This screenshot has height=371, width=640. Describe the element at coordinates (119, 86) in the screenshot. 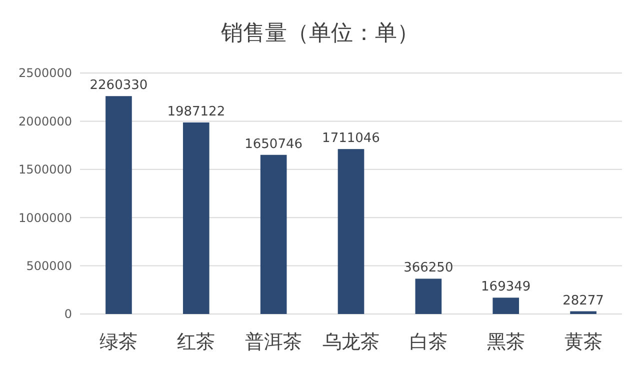

I see `data-label: 2260330` at that location.